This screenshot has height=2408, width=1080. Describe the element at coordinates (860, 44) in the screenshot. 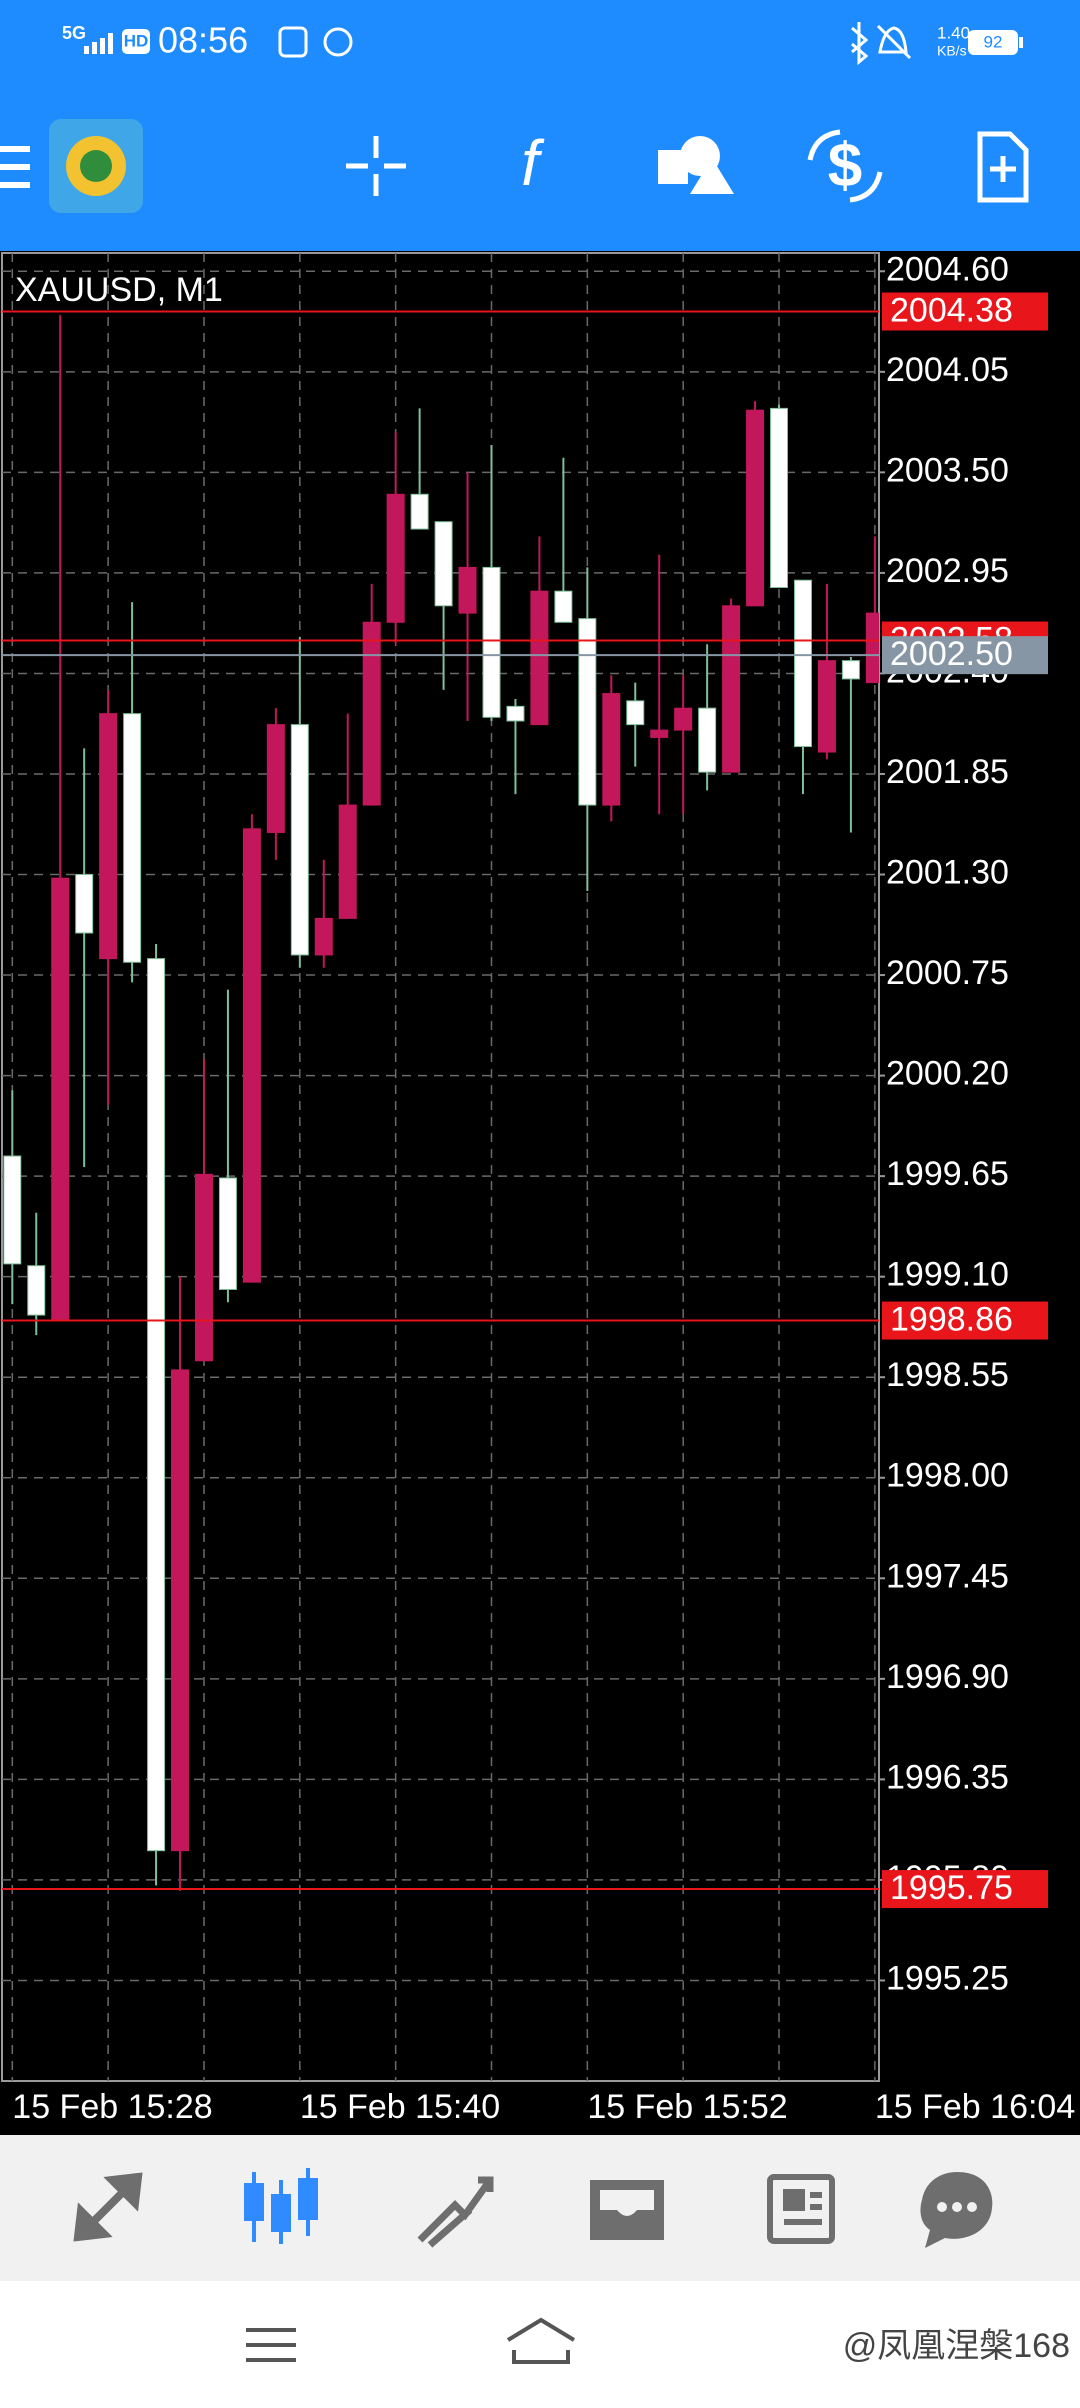

I see `bluetooth-icon` at that location.